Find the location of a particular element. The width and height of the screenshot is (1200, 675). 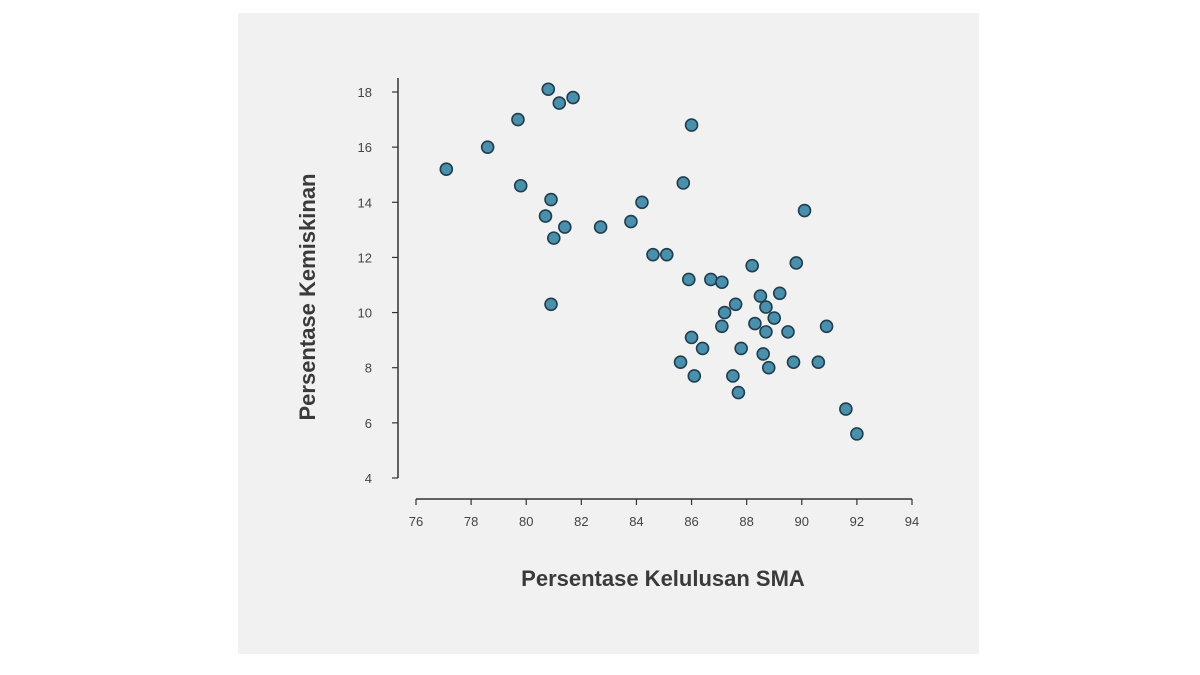

x-tick-label: 88 is located at coordinates (746, 521).